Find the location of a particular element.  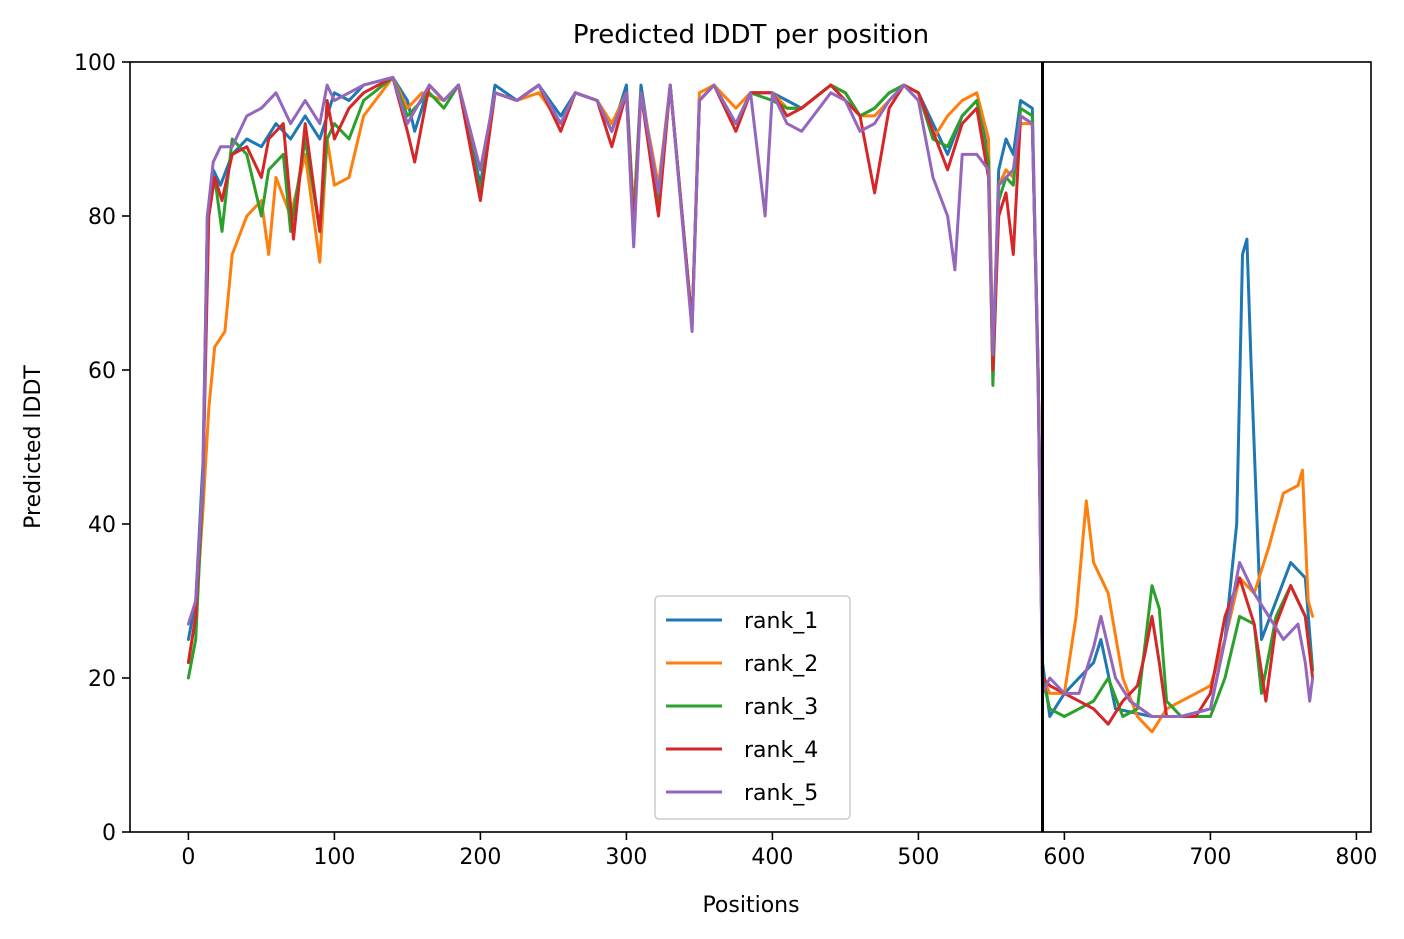

y-tick-label: 60 is located at coordinates (102, 371).